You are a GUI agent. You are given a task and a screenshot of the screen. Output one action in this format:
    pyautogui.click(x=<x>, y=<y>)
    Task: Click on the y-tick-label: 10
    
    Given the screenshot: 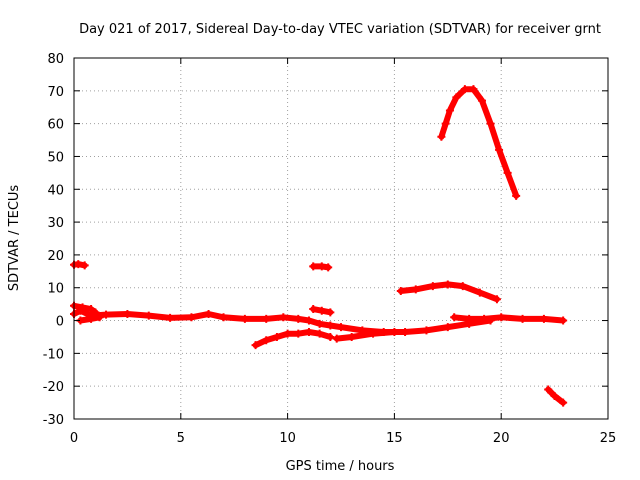 What is the action you would take?
    pyautogui.click(x=55, y=289)
    